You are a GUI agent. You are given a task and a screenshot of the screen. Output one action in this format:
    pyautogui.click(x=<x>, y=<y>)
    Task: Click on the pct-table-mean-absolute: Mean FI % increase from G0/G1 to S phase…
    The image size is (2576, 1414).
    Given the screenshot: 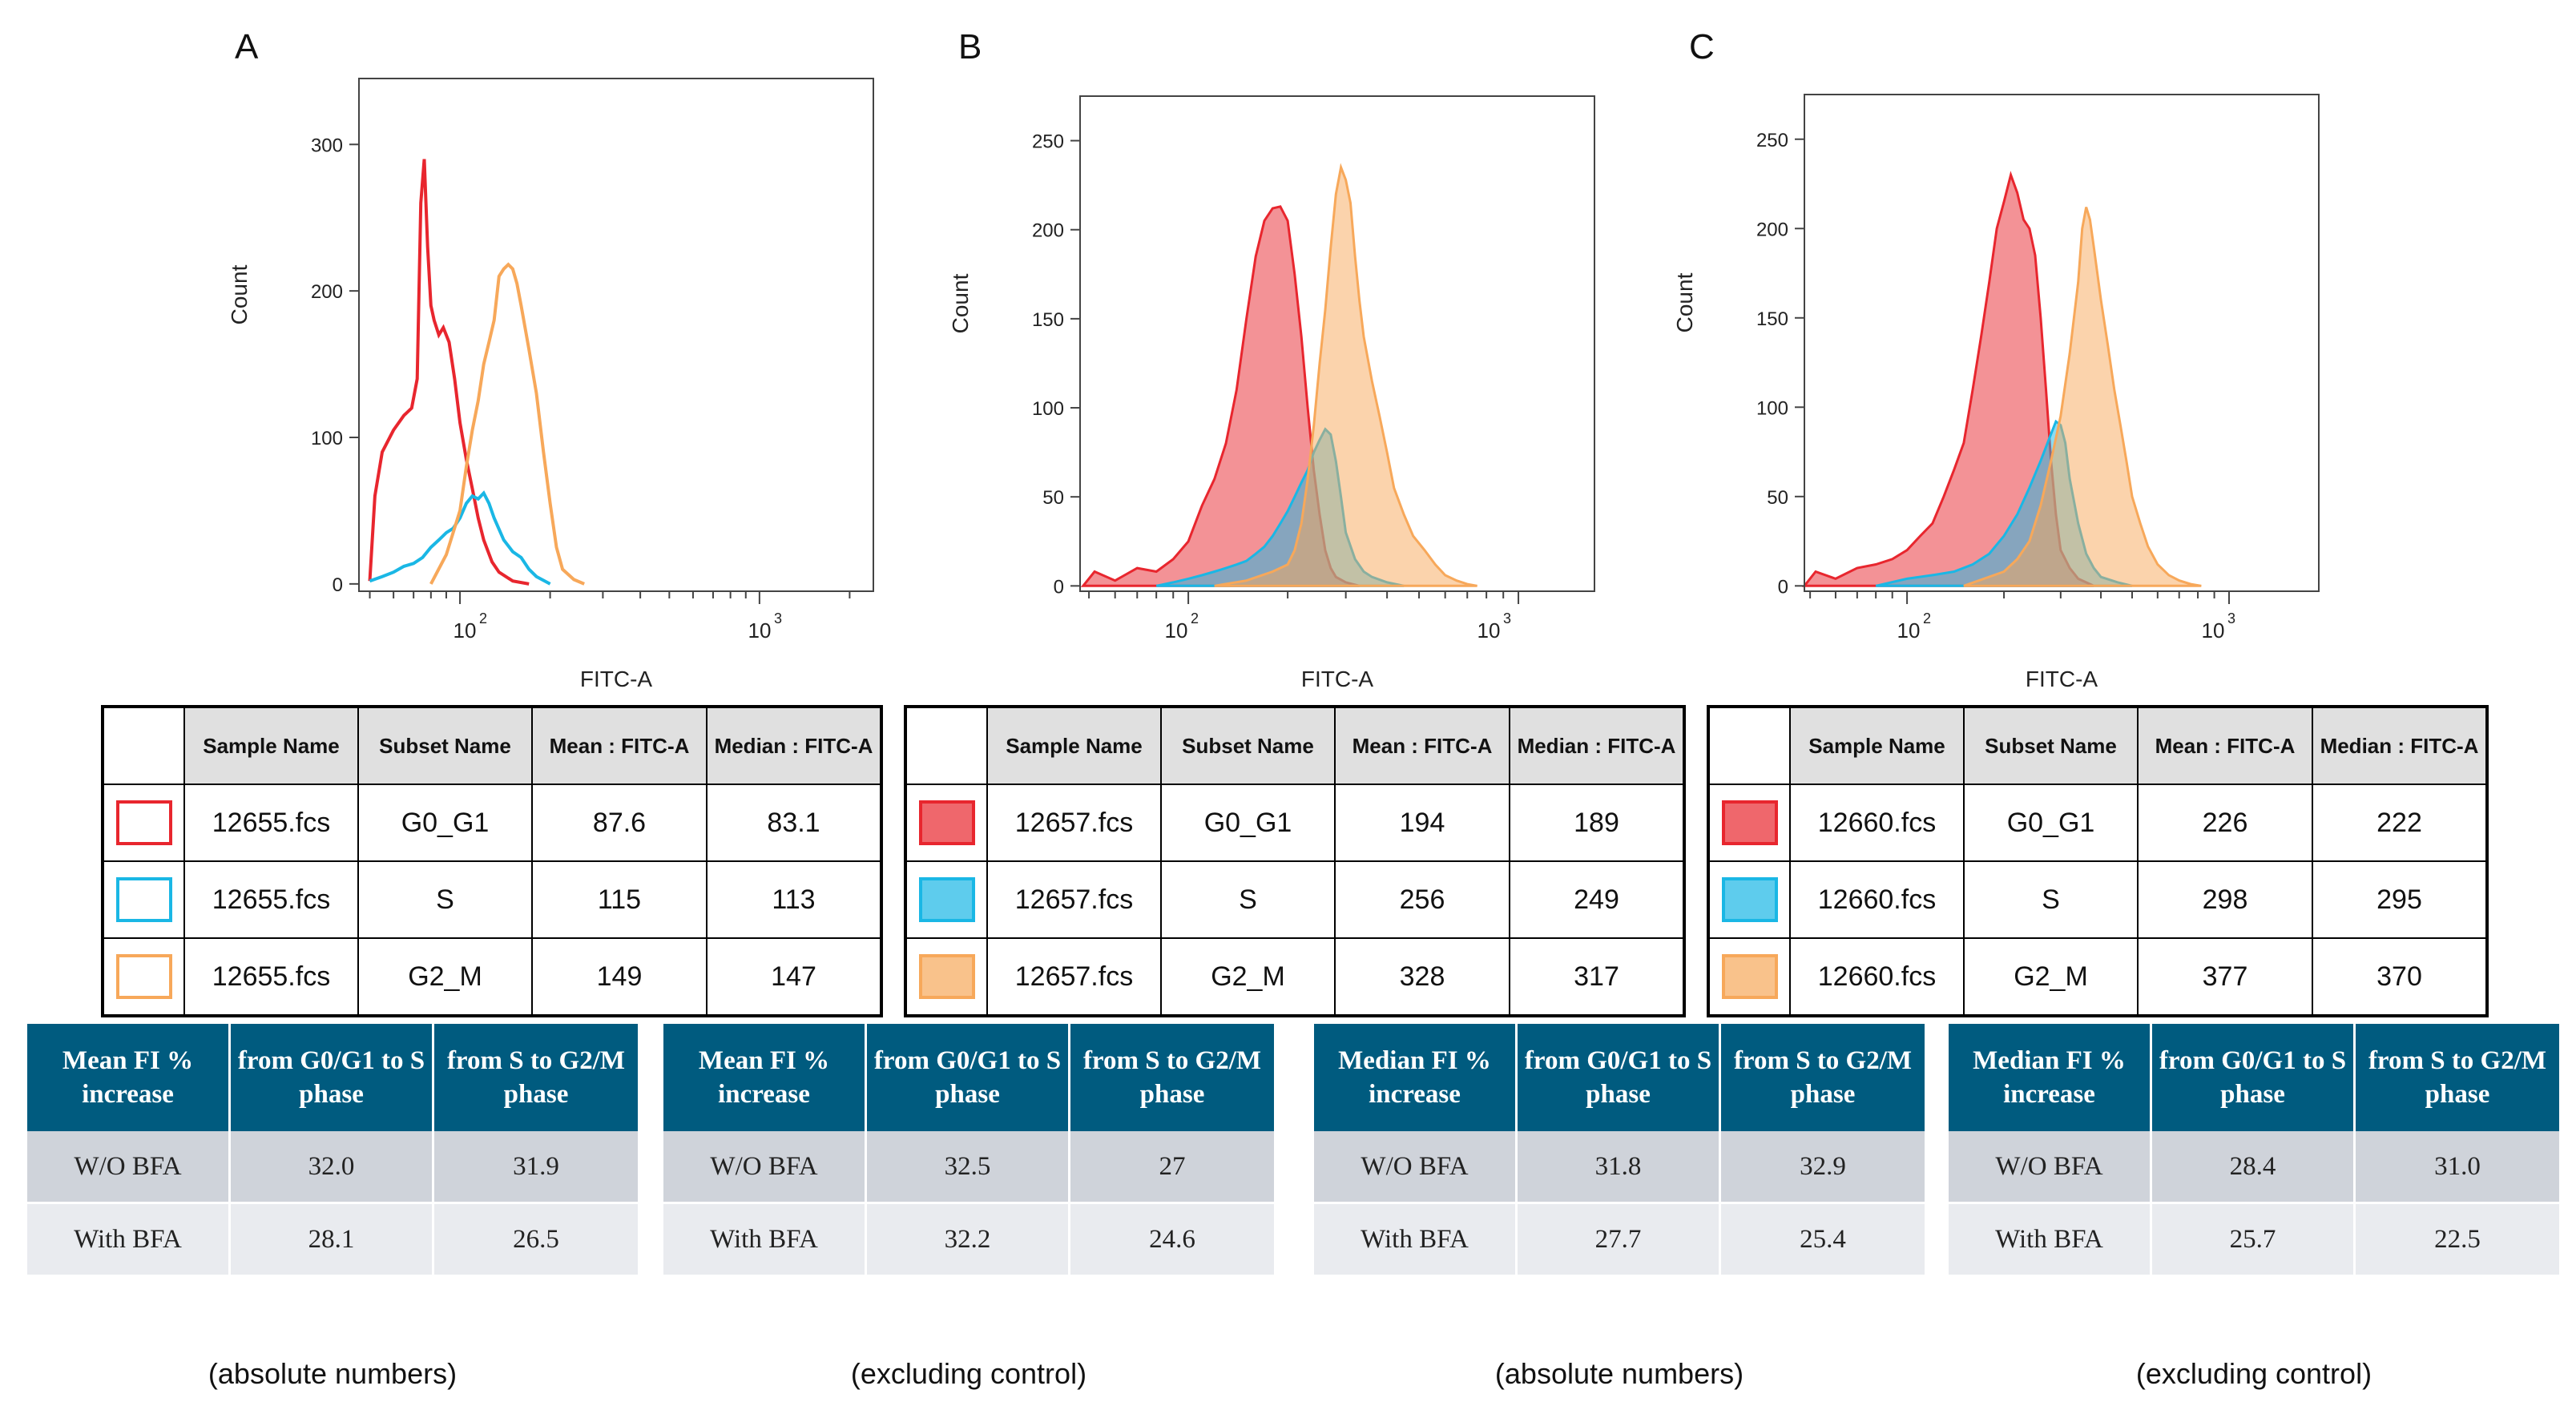 What is the action you would take?
    pyautogui.click(x=332, y=1149)
    